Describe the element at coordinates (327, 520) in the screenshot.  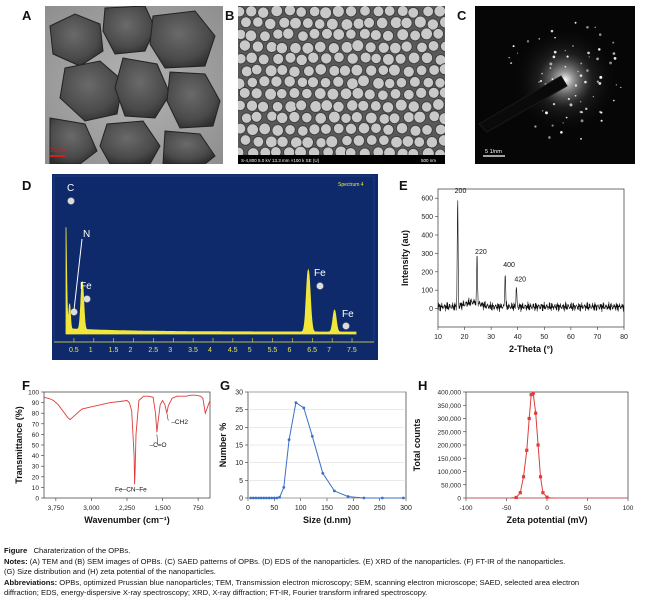
I see `x-axis-label: Size (d.nm)` at that location.